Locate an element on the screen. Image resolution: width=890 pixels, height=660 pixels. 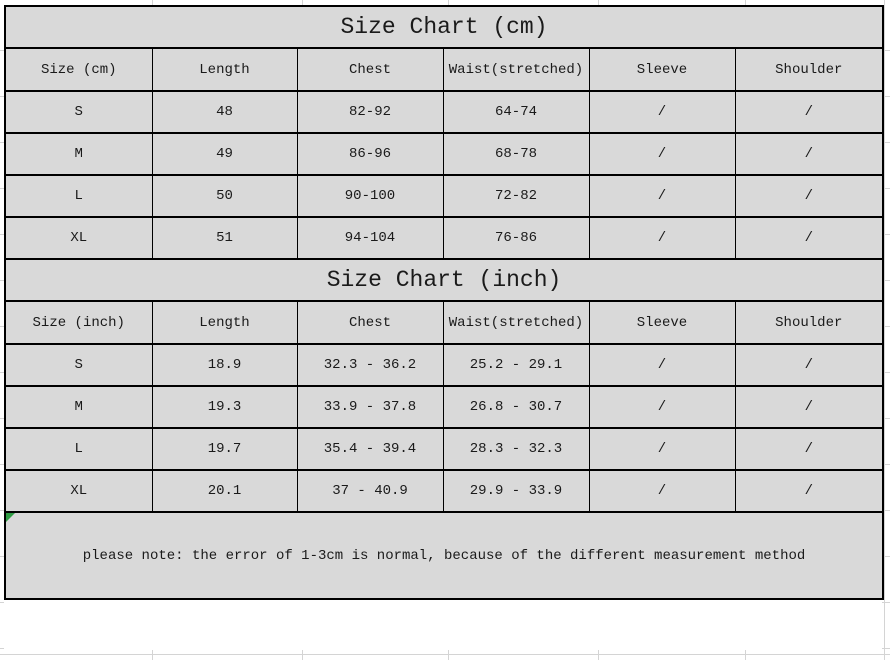
size-row-xl-inch: XL 20.1 37 - 40.9 29.9 - 33.9 / / is located at coordinates (444, 491).